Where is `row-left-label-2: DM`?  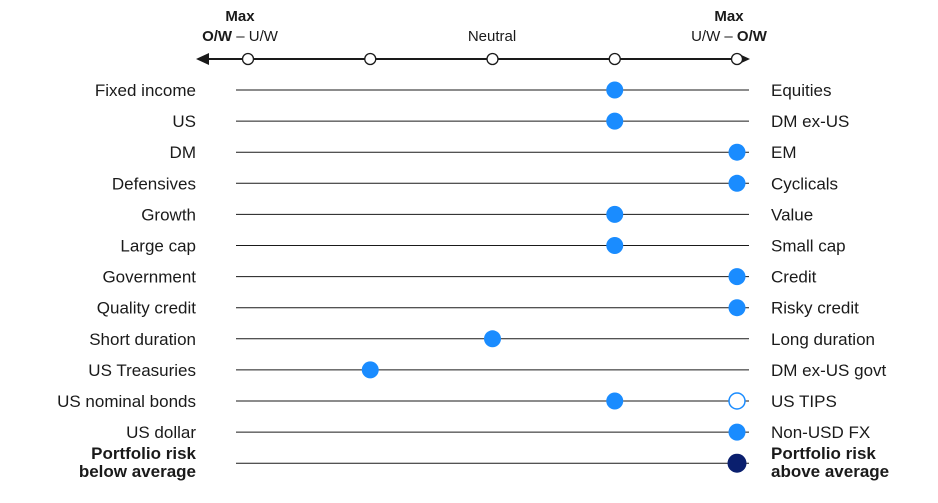
row-left-label-2: DM is located at coordinates (183, 152).